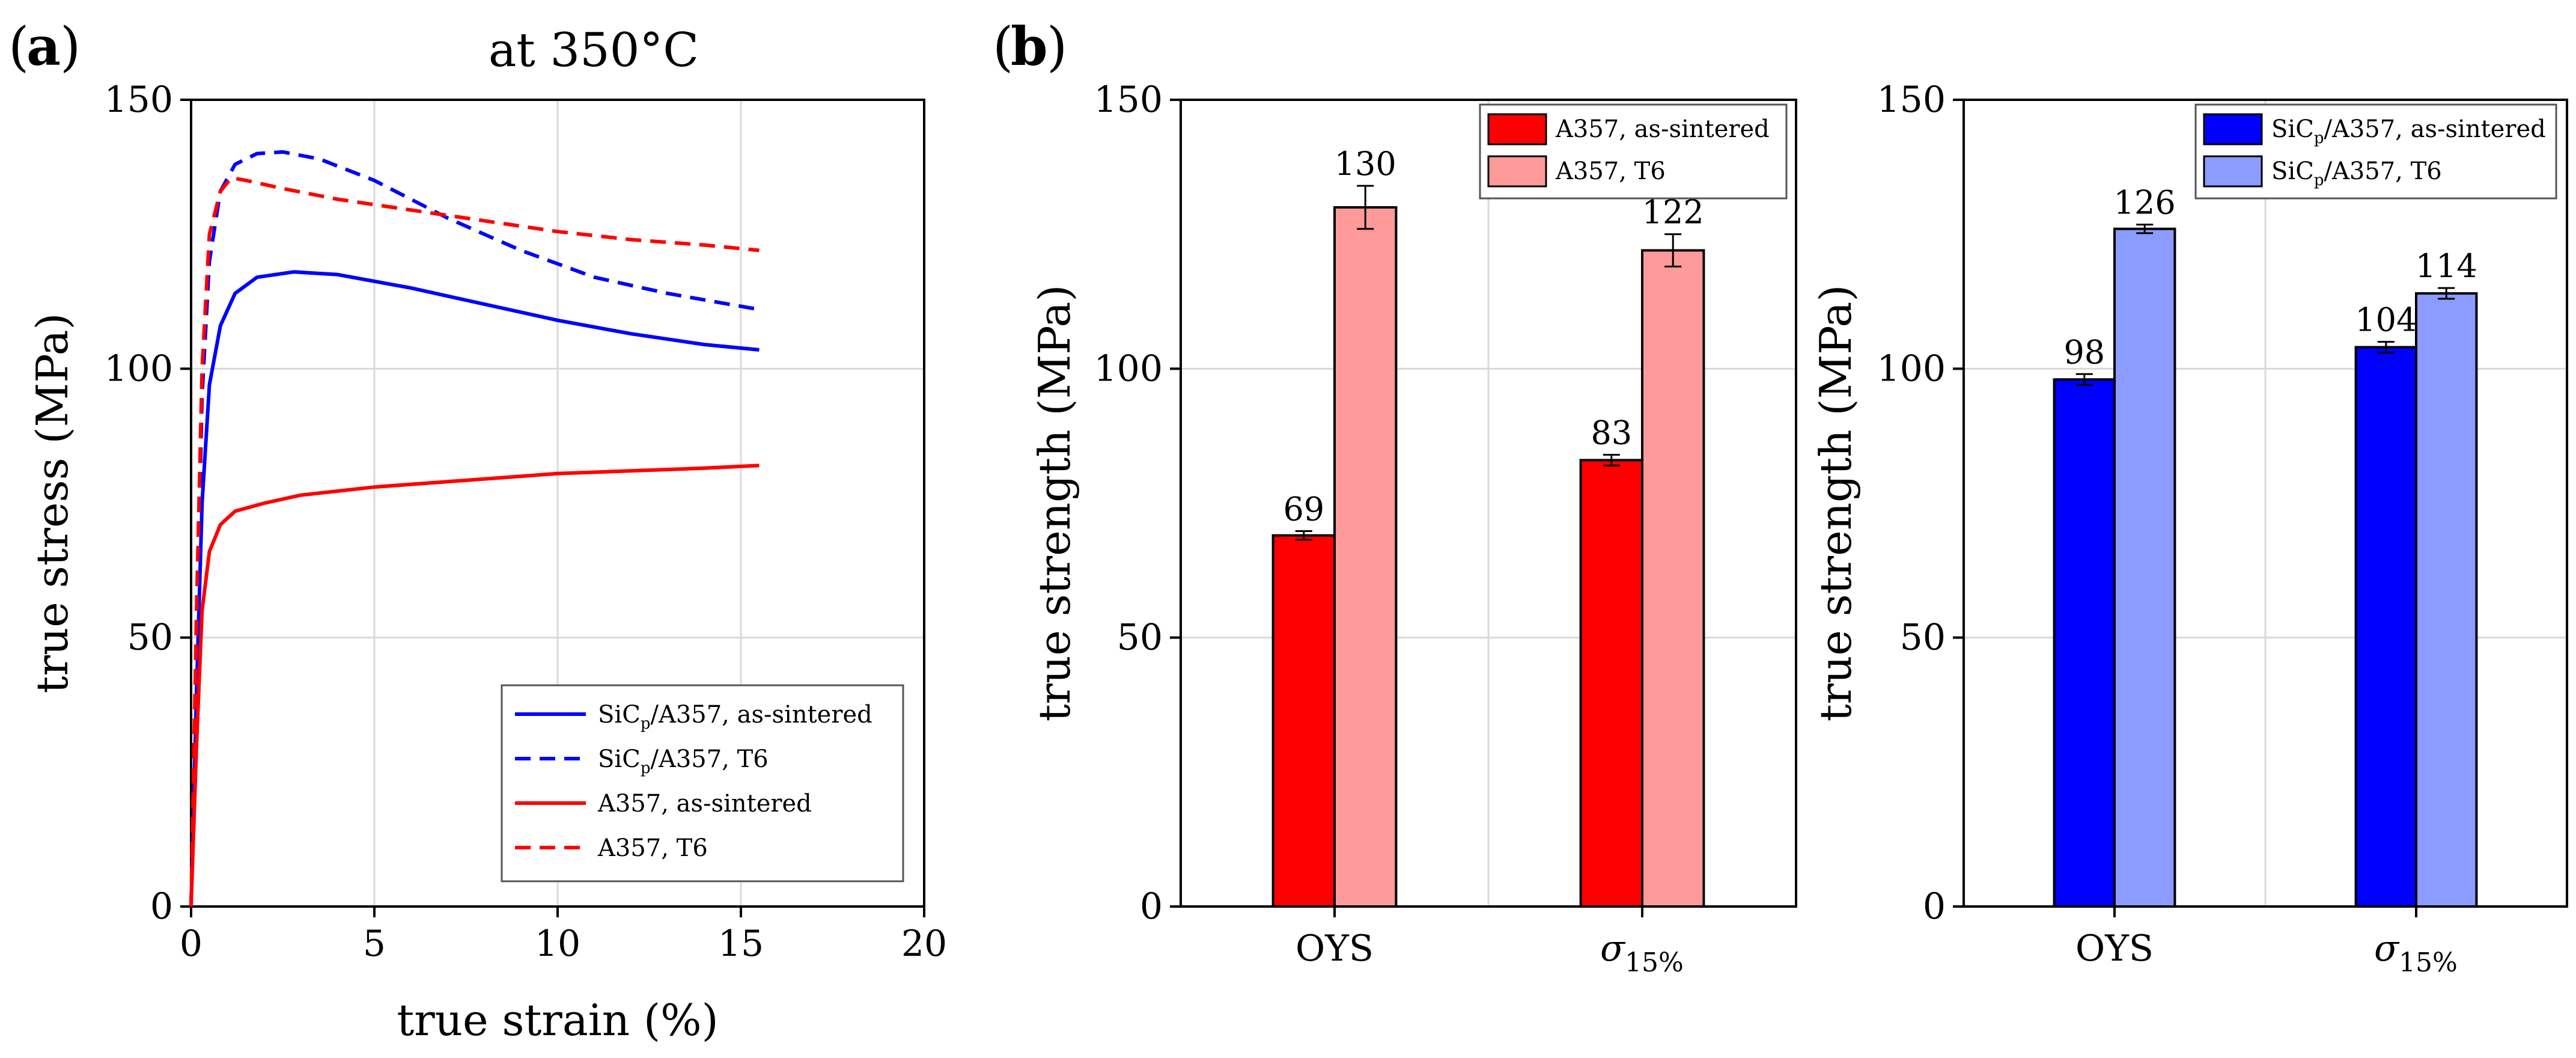 The width and height of the screenshot is (2576, 1058). I want to click on x-tick-label: 10, so click(557, 944).